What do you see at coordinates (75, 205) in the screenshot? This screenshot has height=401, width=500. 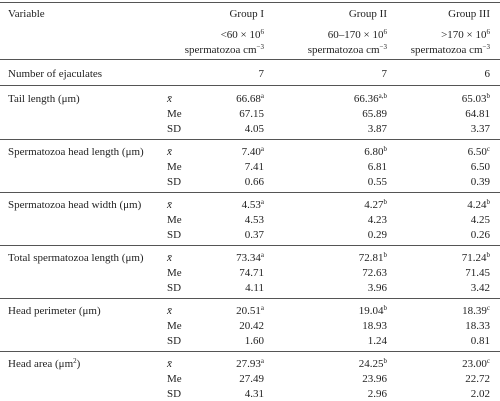 I see `name: Spermatozoa head width (μm)` at bounding box center [75, 205].